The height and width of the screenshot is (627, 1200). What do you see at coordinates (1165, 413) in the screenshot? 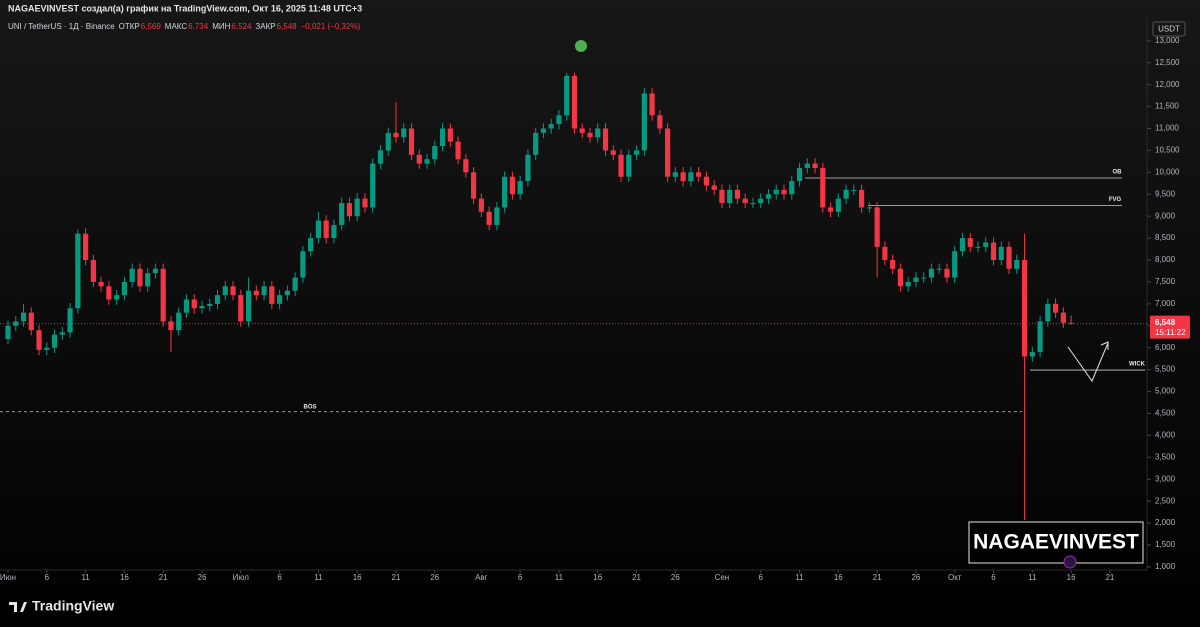
I see `y-tick-label: 4,500` at bounding box center [1165, 413].